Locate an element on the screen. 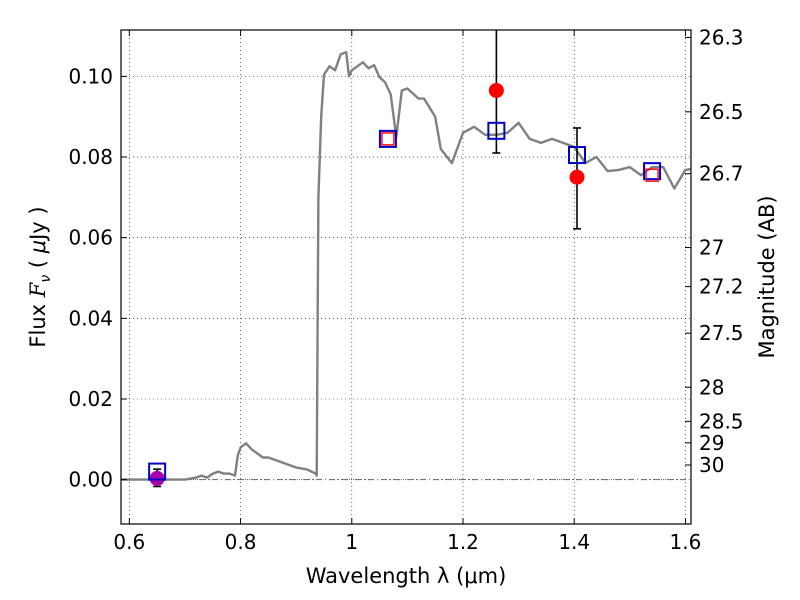 This screenshot has width=800, height=600. y-axis-title-subscript: ν is located at coordinates (46, 279).